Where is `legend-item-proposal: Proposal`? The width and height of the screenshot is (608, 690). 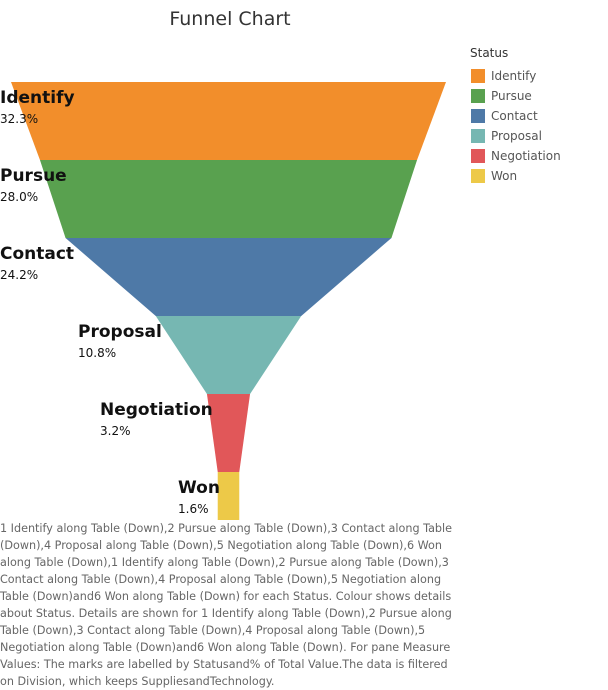
legend-item-proposal: Proposal is located at coordinates (515, 136).